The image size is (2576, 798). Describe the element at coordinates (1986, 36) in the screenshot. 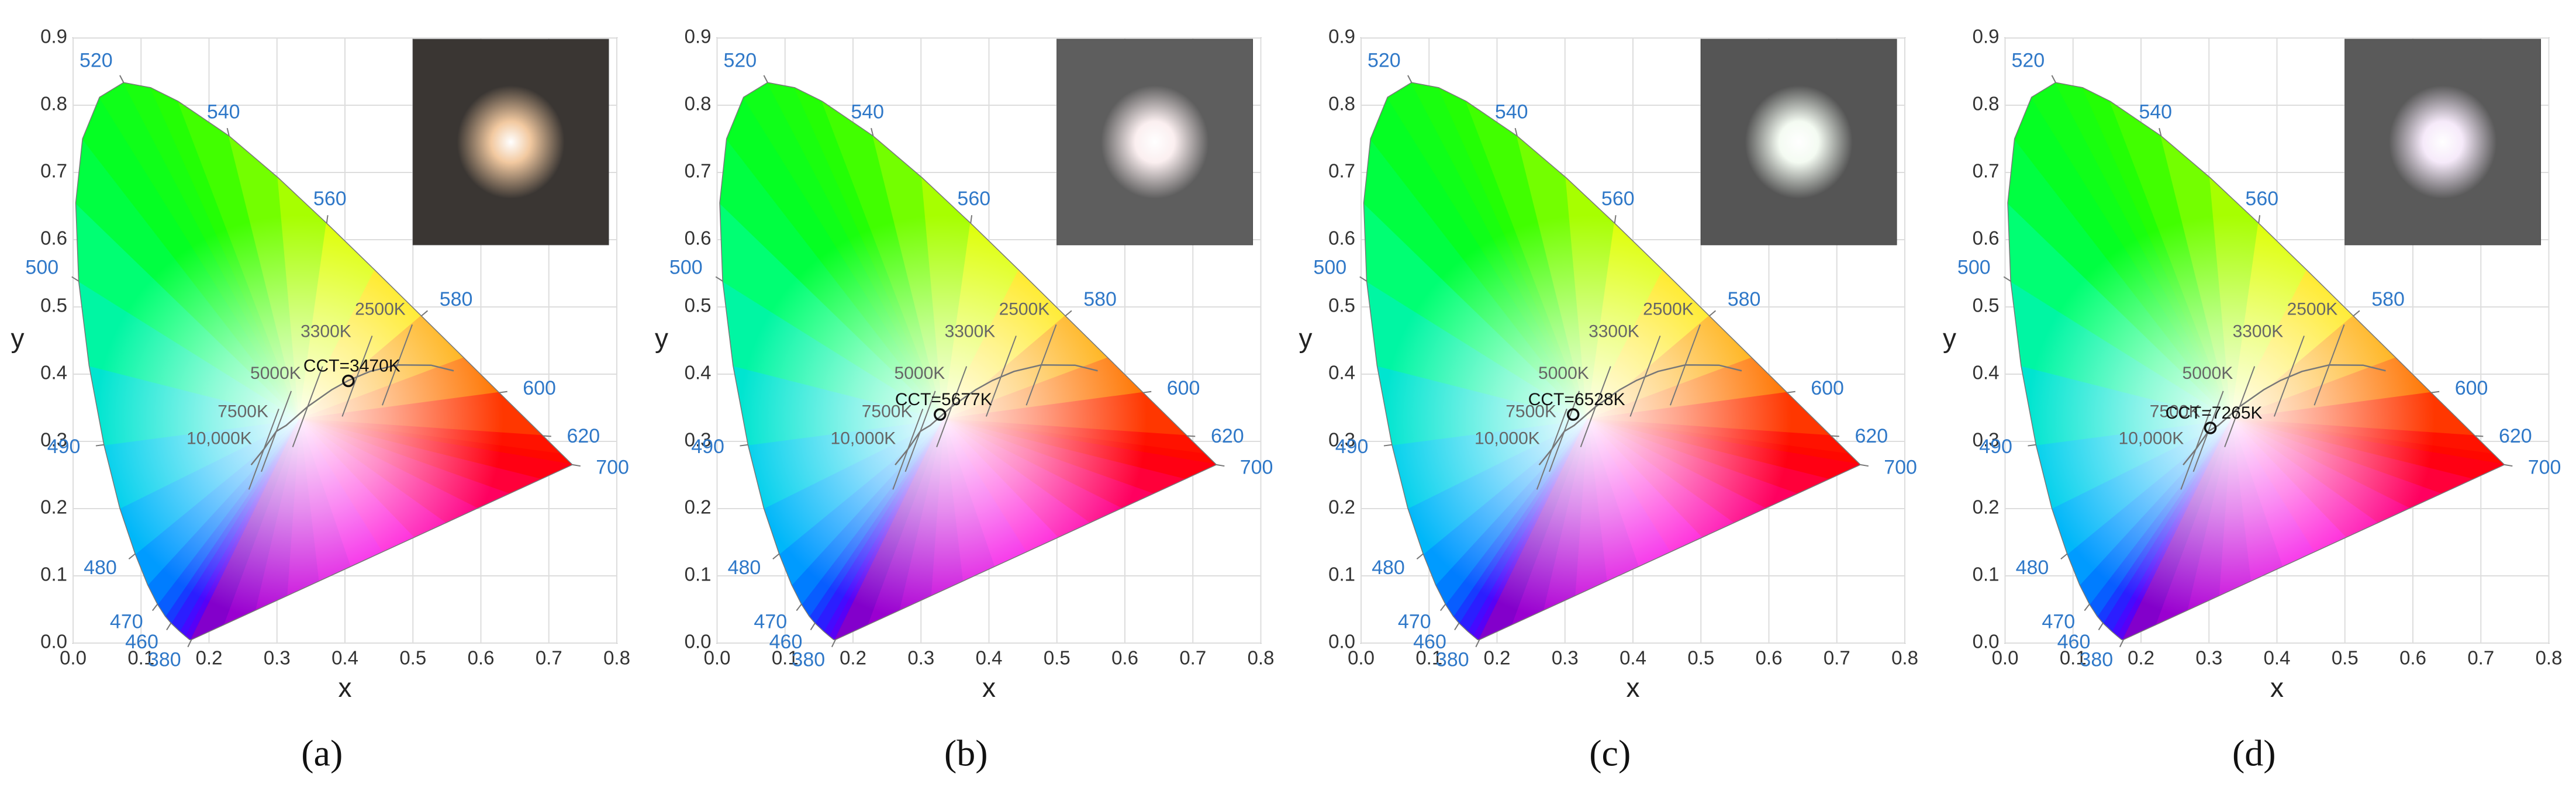

I see `y-tick-label: 0.9` at that location.